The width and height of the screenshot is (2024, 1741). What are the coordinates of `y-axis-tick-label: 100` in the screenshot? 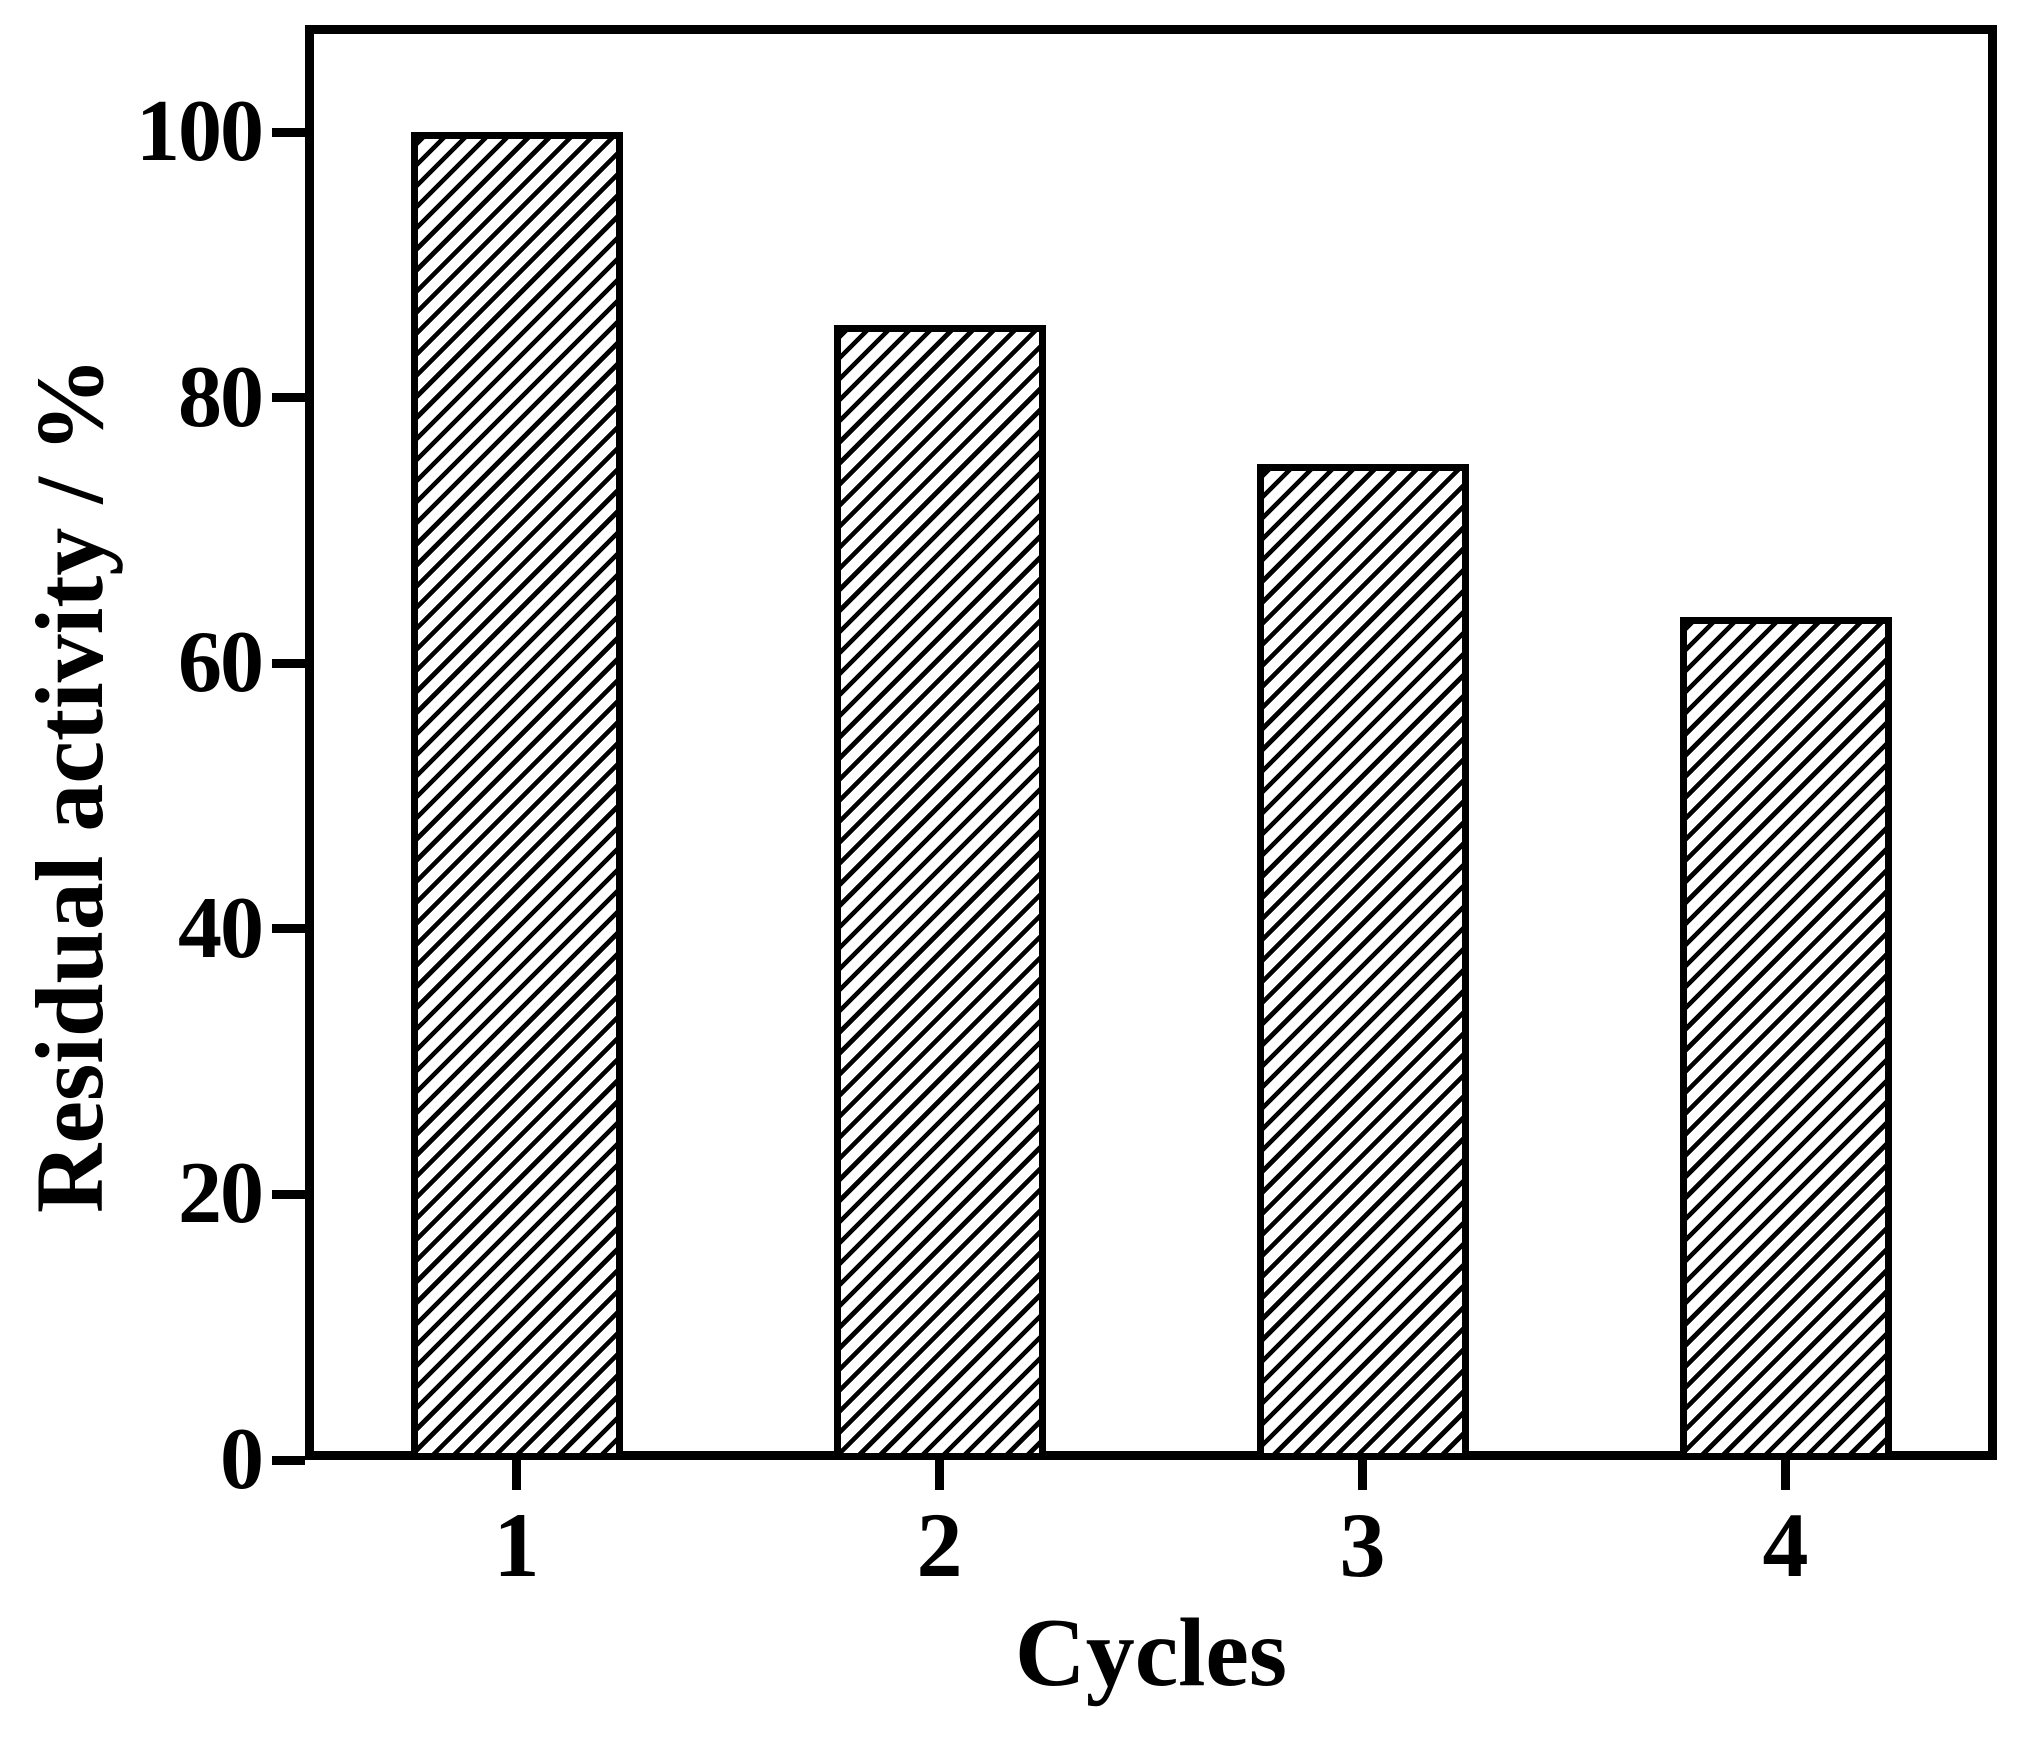 It's located at (200, 131).